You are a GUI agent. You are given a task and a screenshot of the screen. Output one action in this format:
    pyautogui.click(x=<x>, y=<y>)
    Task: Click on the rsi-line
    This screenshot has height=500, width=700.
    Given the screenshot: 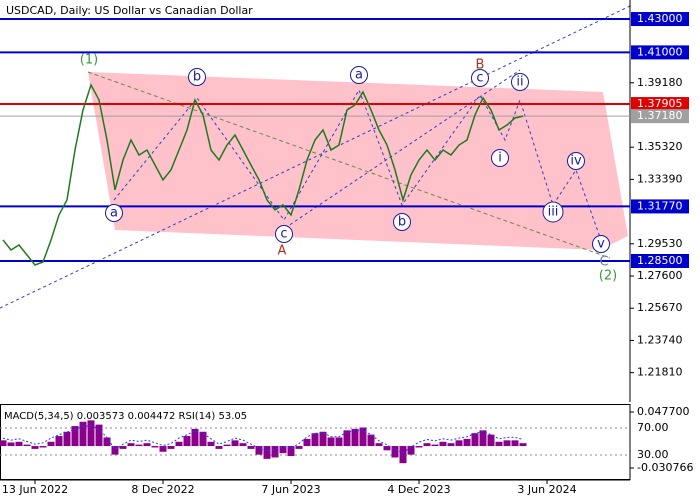 What is the action you would take?
    pyautogui.click(x=263, y=439)
    